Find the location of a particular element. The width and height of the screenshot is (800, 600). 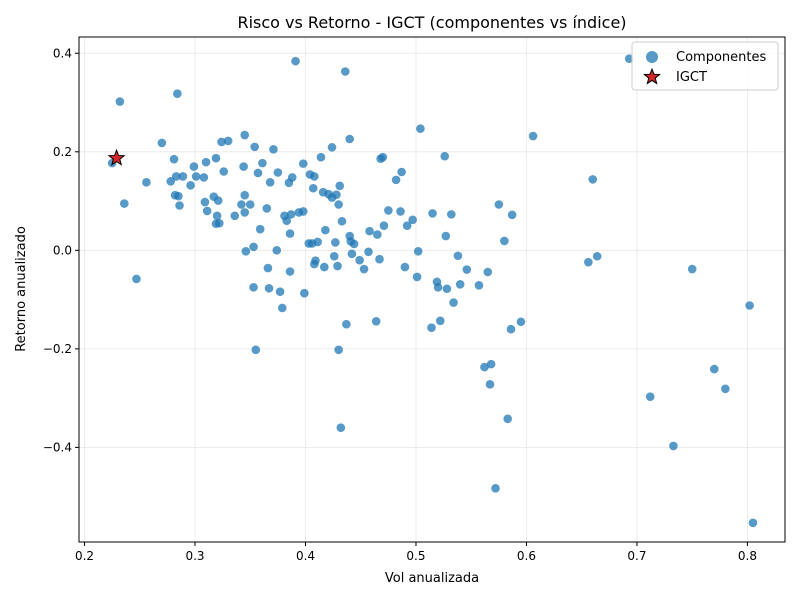

x-tick-label: 0.7 is located at coordinates (636, 556).